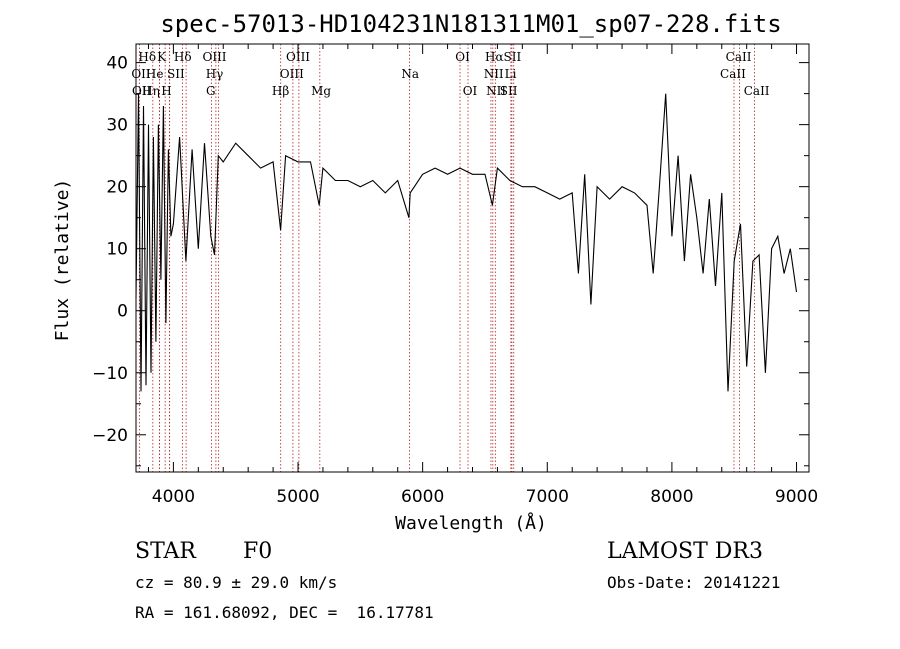 The height and width of the screenshot is (649, 900). What do you see at coordinates (166, 91) in the screenshot?
I see `line-label: H` at bounding box center [166, 91].